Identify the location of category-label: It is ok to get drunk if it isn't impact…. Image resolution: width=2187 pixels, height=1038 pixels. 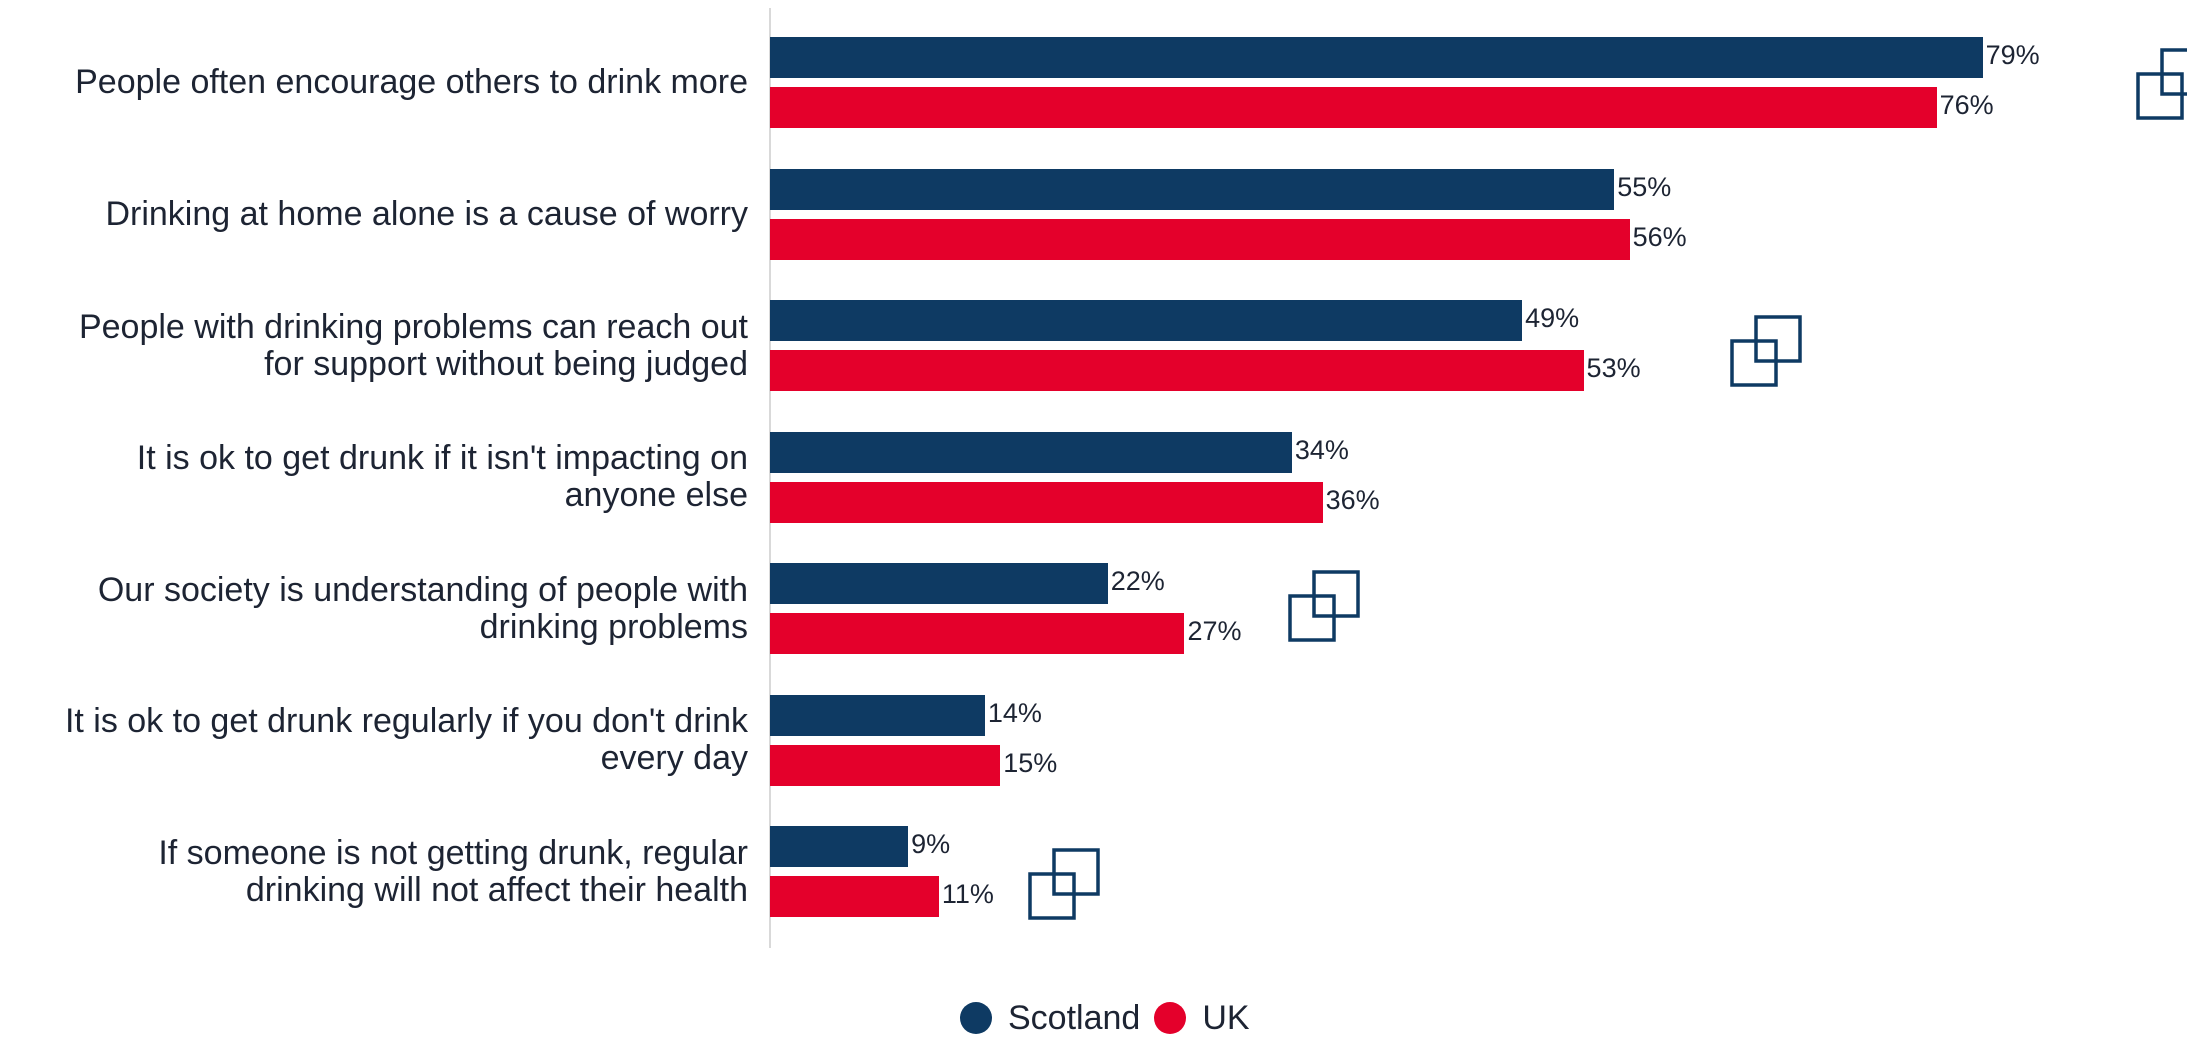
(442, 476).